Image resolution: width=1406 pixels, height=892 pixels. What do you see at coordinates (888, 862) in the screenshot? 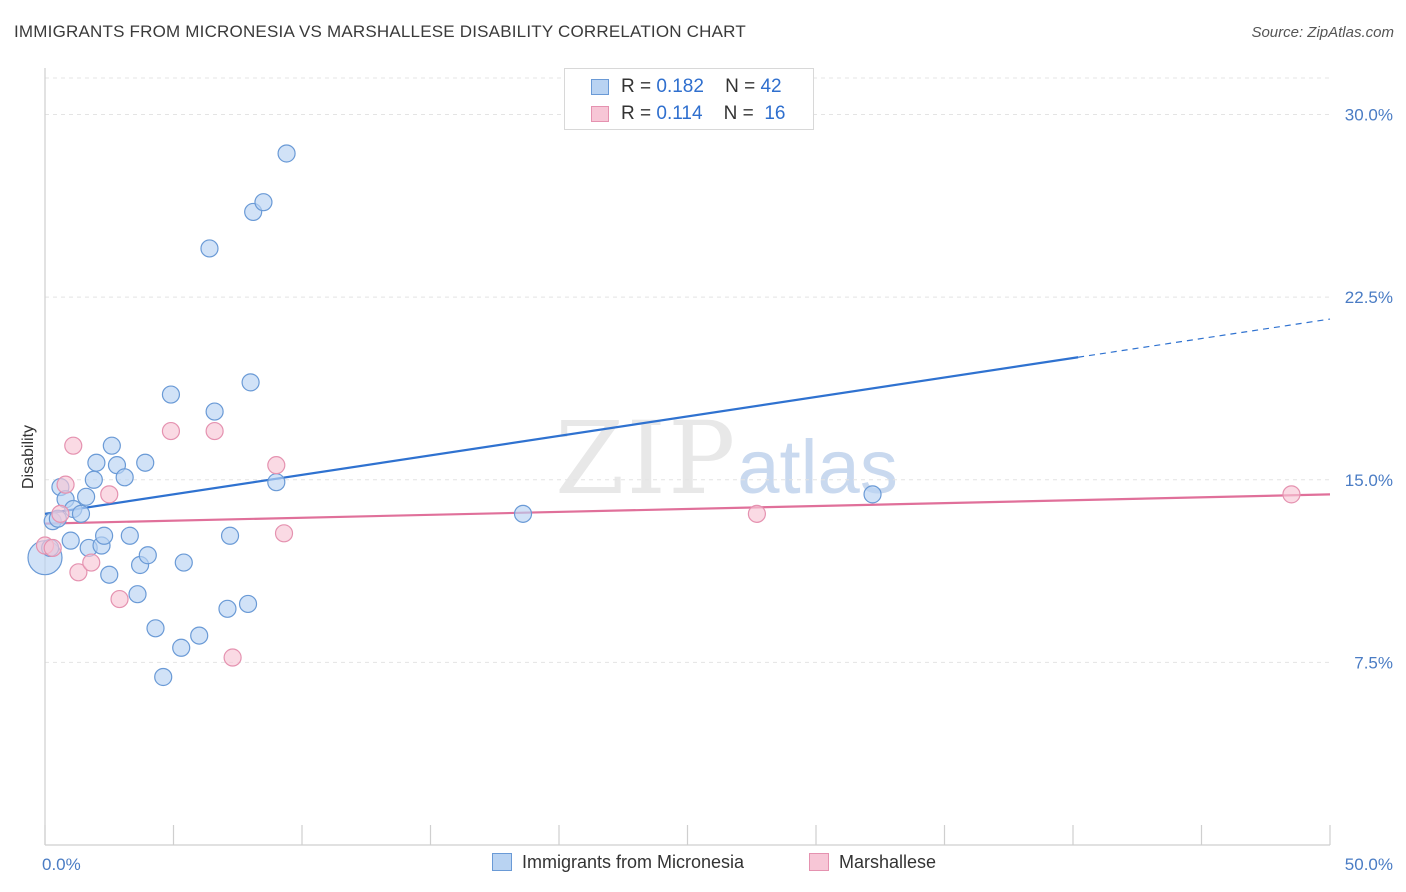
I see `series-name-marshallese: Marshallese` at bounding box center [888, 862].